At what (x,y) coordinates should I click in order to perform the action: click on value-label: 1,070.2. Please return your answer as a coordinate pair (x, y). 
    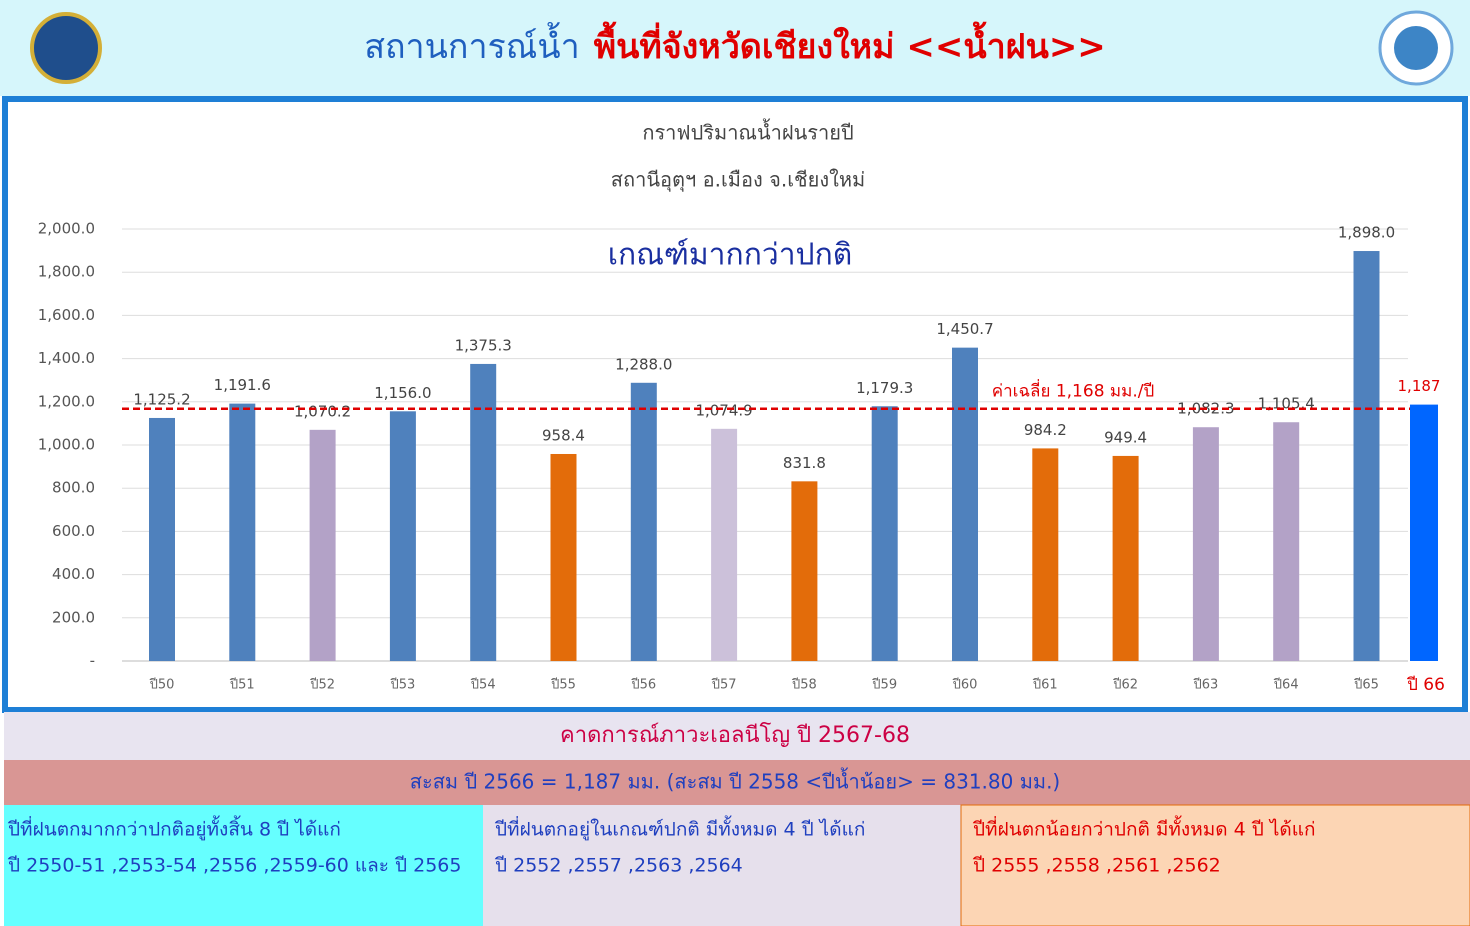
    Looking at the image, I should click on (322, 411).